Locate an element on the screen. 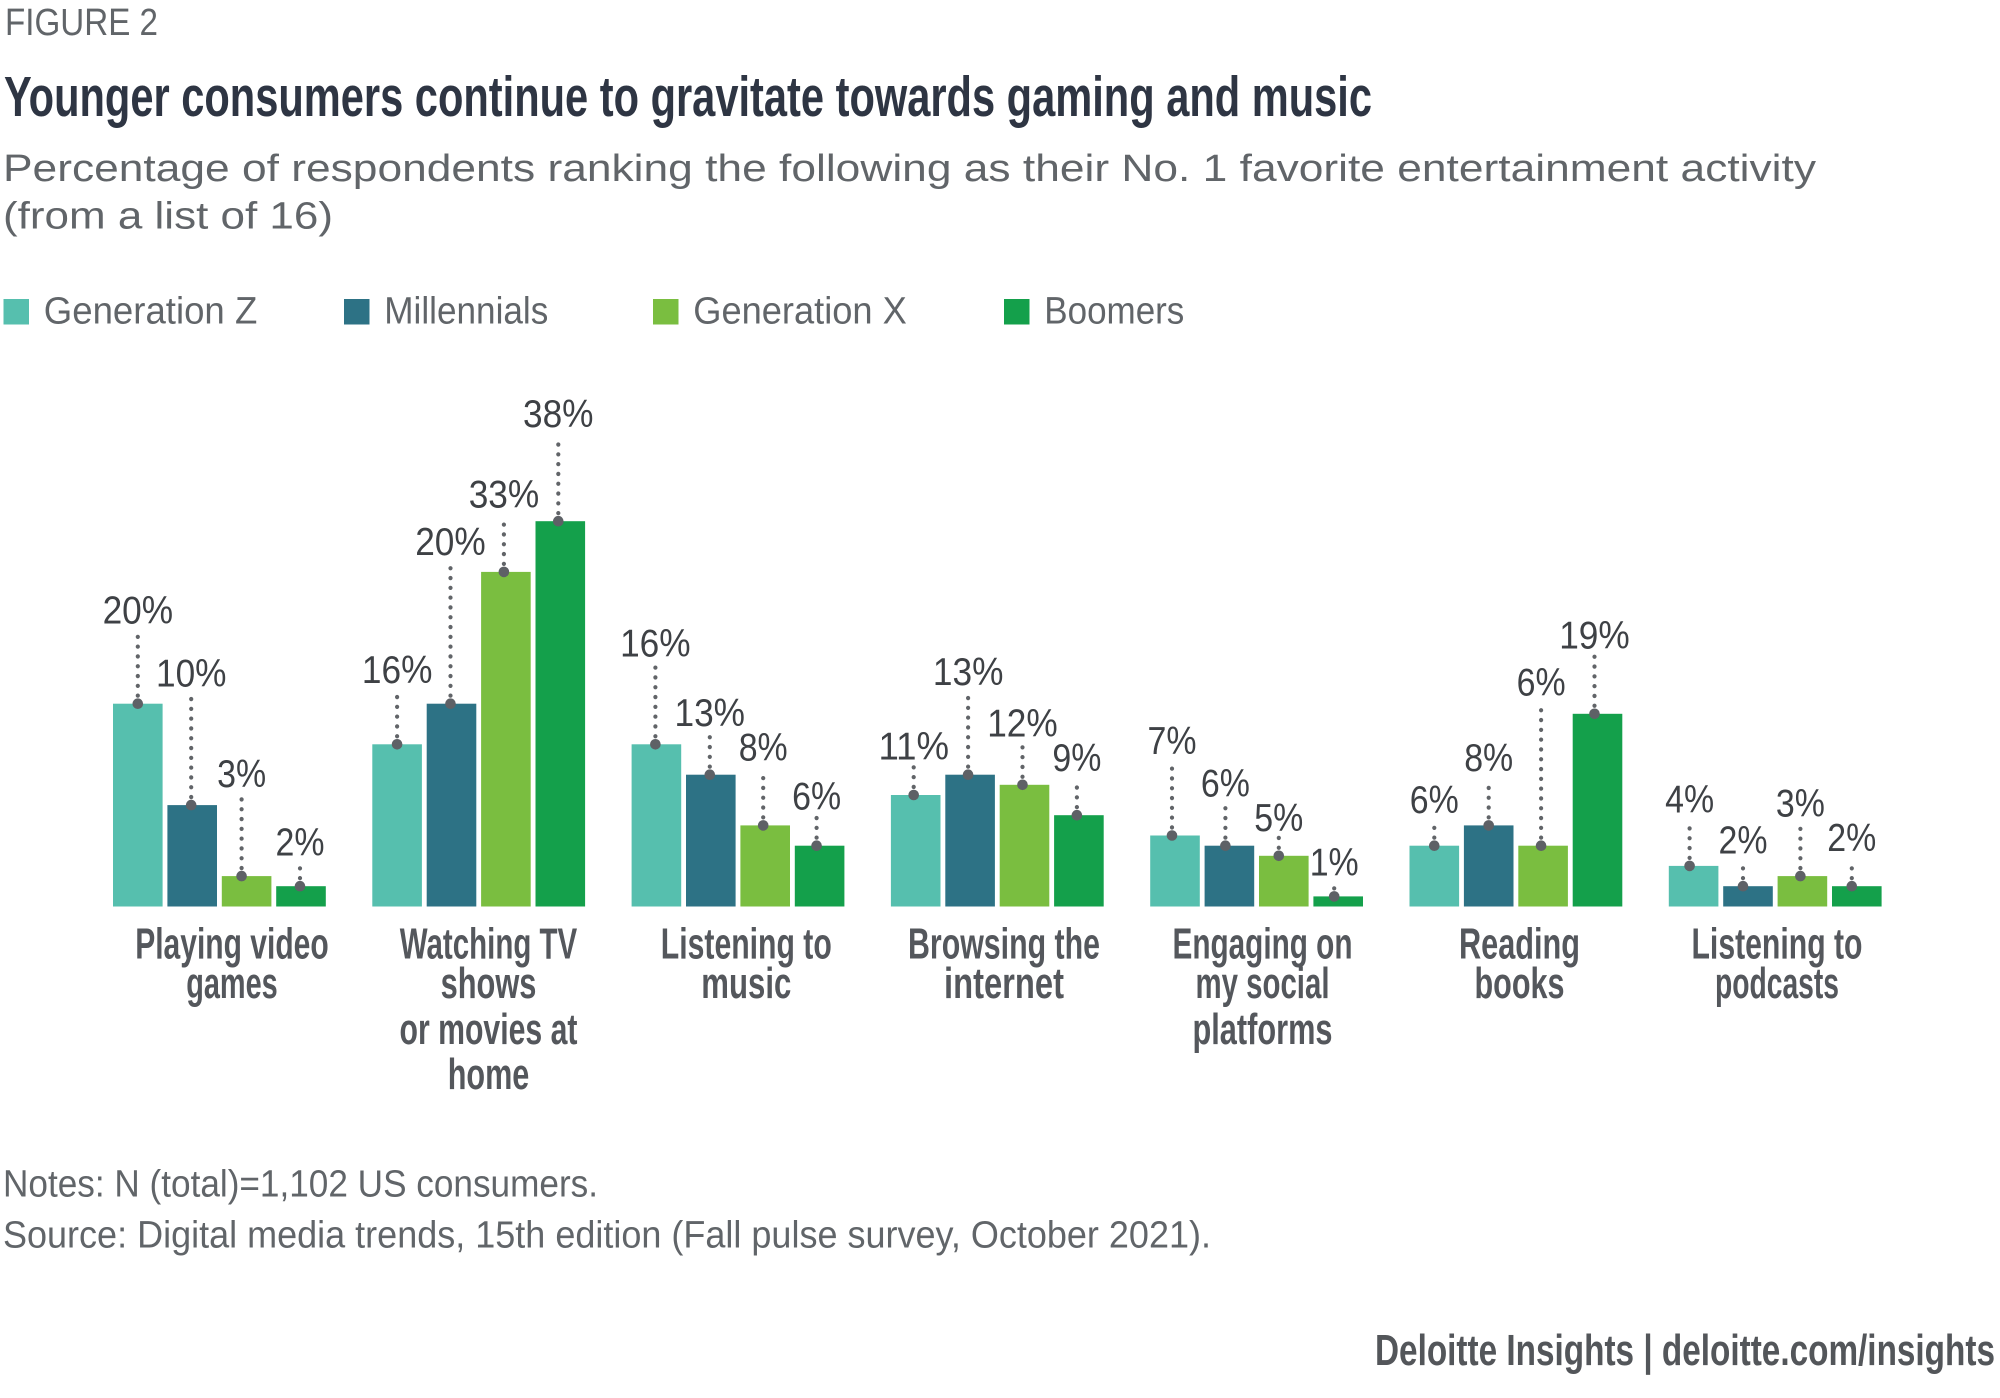 This screenshot has height=1398, width=2000. svg-text: Generation Z is located at coordinates (150, 312).